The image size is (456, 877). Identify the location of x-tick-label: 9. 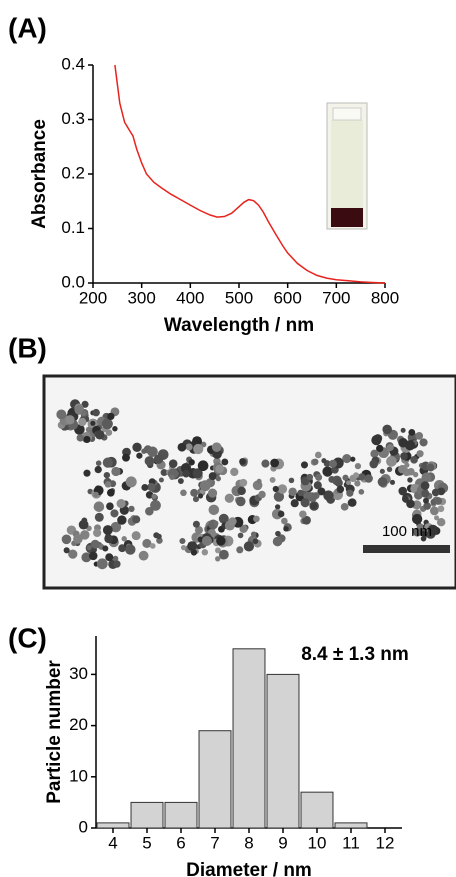
(282, 842).